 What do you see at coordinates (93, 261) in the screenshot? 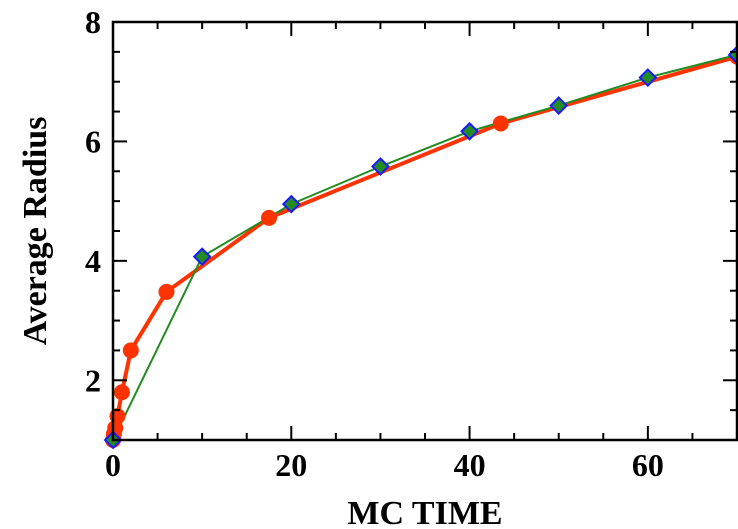
I see `y-tick-label: 4` at bounding box center [93, 261].